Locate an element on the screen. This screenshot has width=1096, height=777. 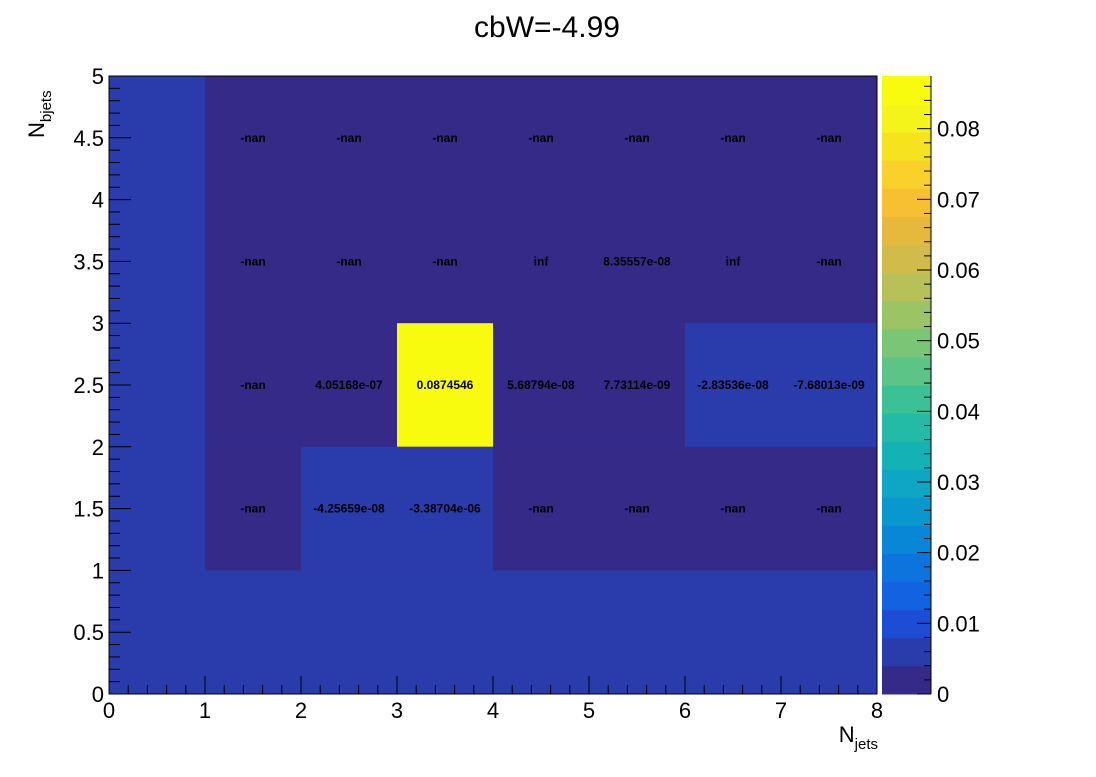
y-axis-title-sub: bjets is located at coordinates (46, 106).